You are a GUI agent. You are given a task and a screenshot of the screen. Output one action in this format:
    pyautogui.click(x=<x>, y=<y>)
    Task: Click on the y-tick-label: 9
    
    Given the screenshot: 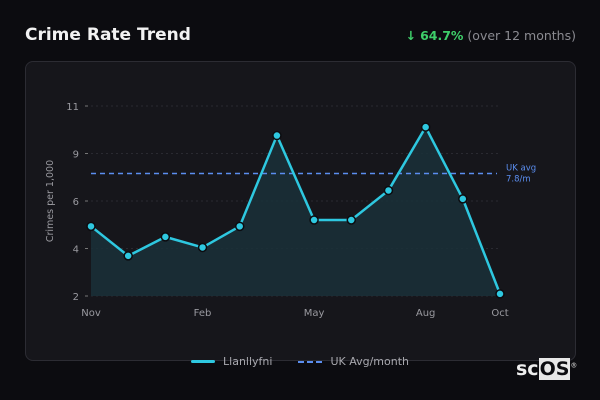 What is the action you would take?
    pyautogui.click(x=76, y=155)
    